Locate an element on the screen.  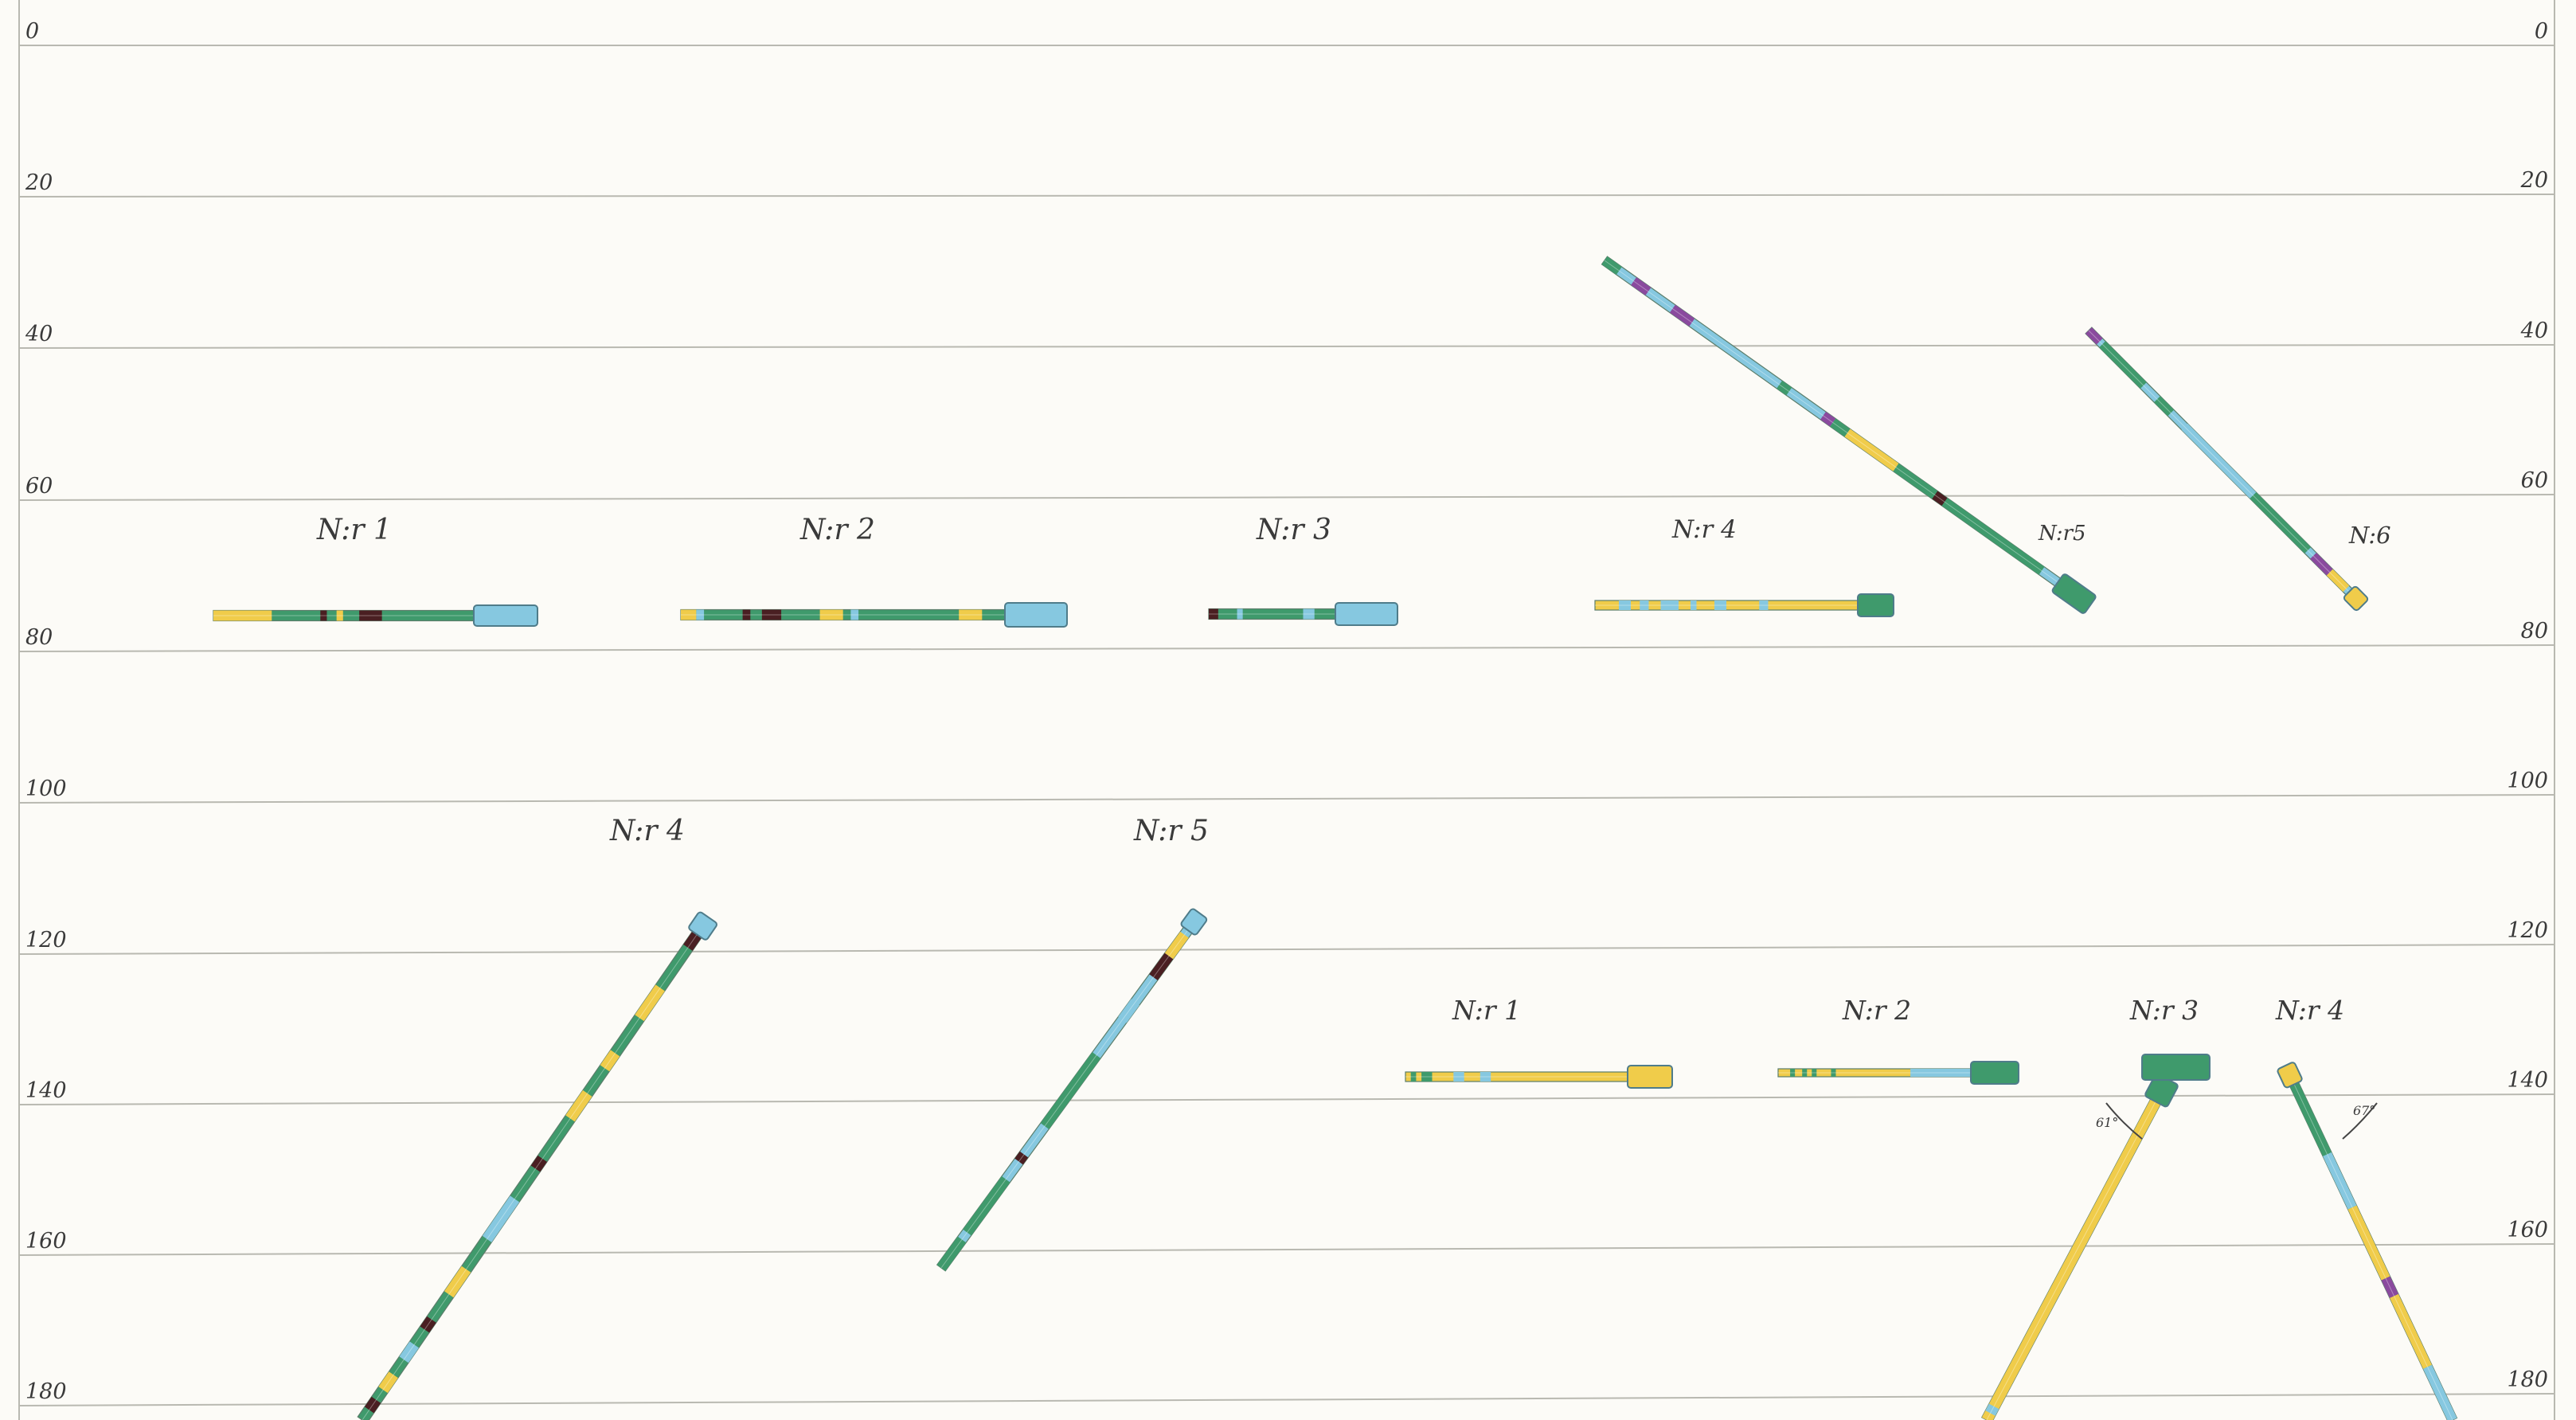
label-upper-2: N:r 2 is located at coordinates (837, 530).